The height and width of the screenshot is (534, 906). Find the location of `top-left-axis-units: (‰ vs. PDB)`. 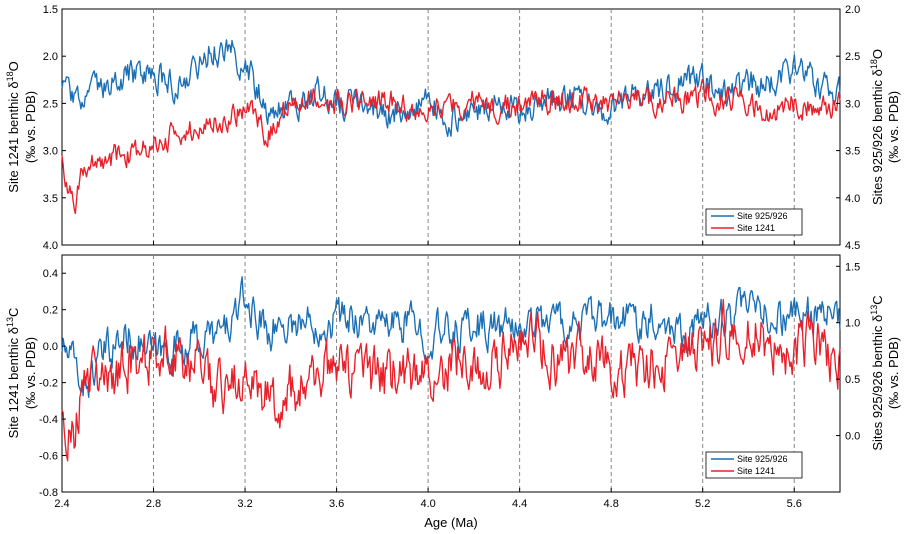

top-left-axis-units: (‰ vs. PDB) is located at coordinates (30, 127).